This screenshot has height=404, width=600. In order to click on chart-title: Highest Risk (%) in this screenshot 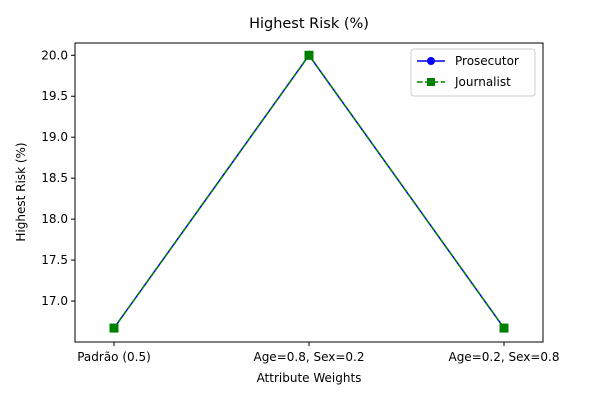, I will do `click(309, 24)`.